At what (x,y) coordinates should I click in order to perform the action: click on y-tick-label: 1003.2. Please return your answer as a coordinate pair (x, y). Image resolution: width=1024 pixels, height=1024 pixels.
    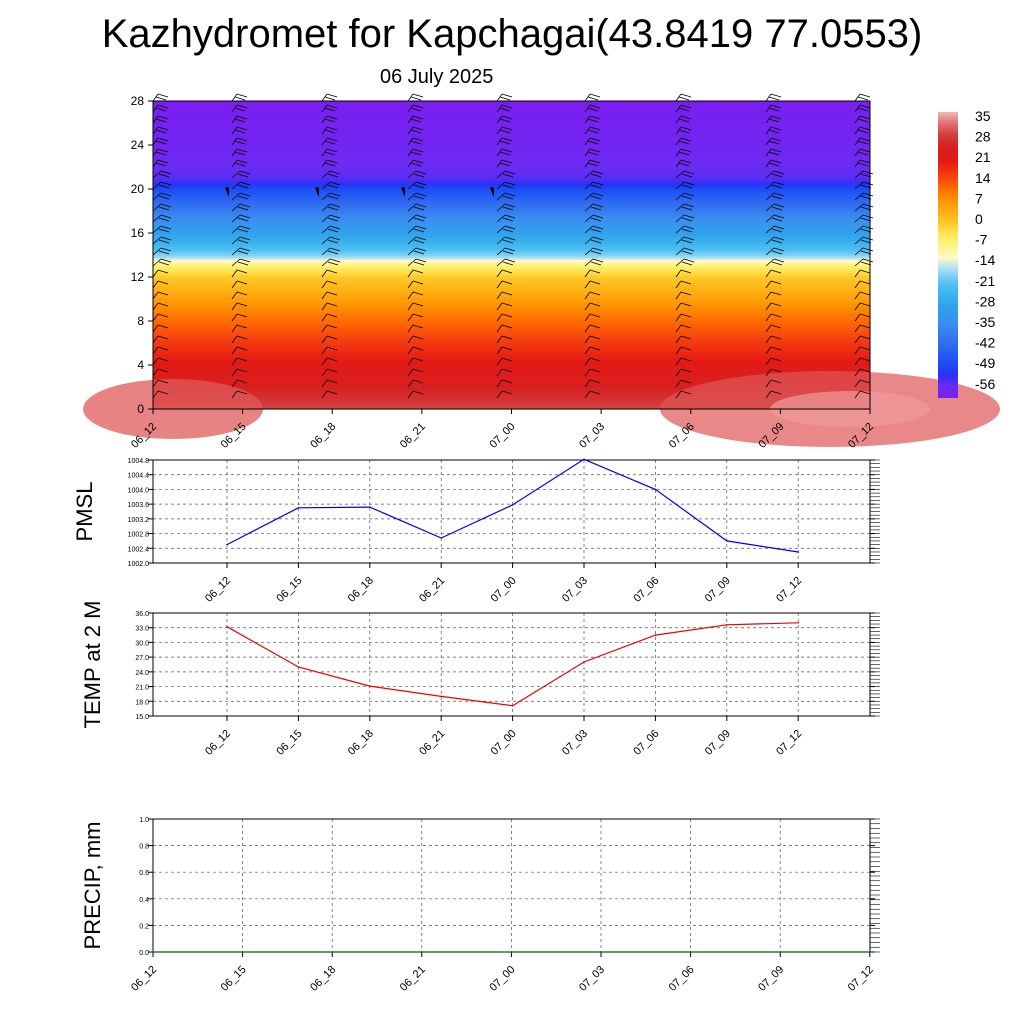
    Looking at the image, I should click on (139, 520).